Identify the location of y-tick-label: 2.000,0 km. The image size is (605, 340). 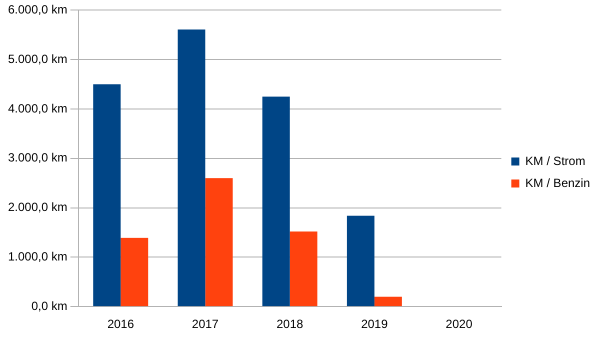
(38, 207).